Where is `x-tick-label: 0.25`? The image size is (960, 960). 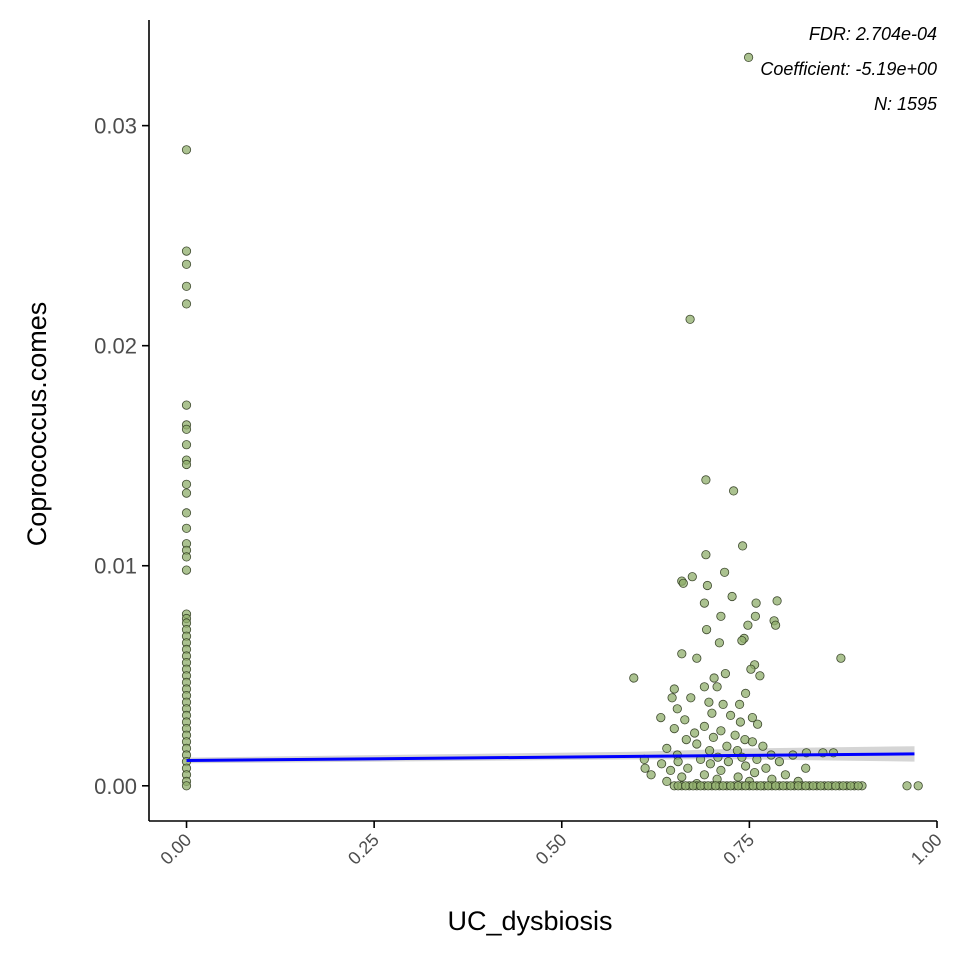 x-tick-label: 0.25 is located at coordinates (363, 849).